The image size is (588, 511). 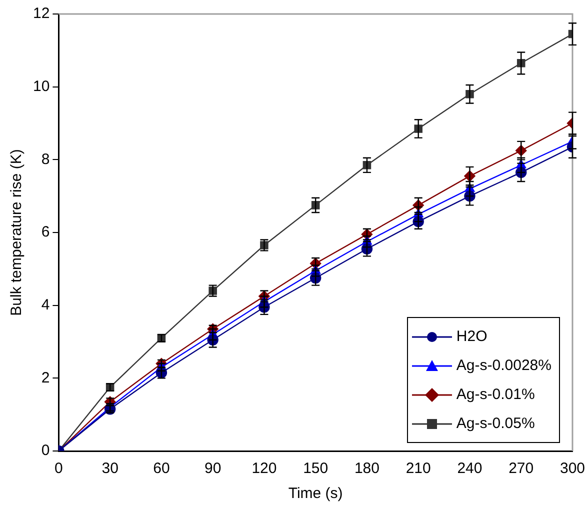 What do you see at coordinates (264, 469) in the screenshot?
I see `x-tick-label: 120` at bounding box center [264, 469].